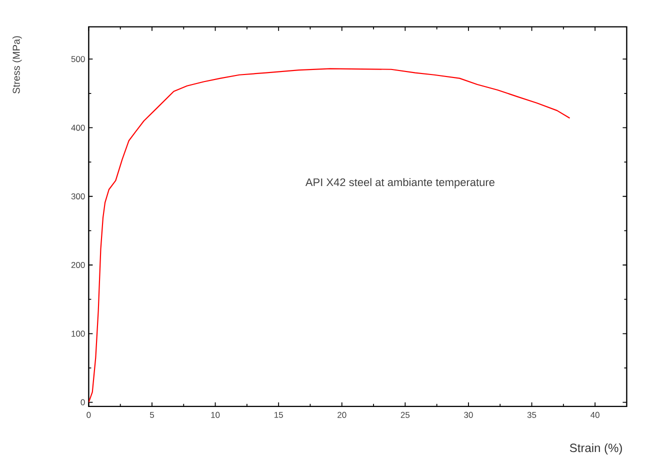 The width and height of the screenshot is (653, 459). Describe the element at coordinates (278, 415) in the screenshot. I see `x-tick-label: 15` at that location.